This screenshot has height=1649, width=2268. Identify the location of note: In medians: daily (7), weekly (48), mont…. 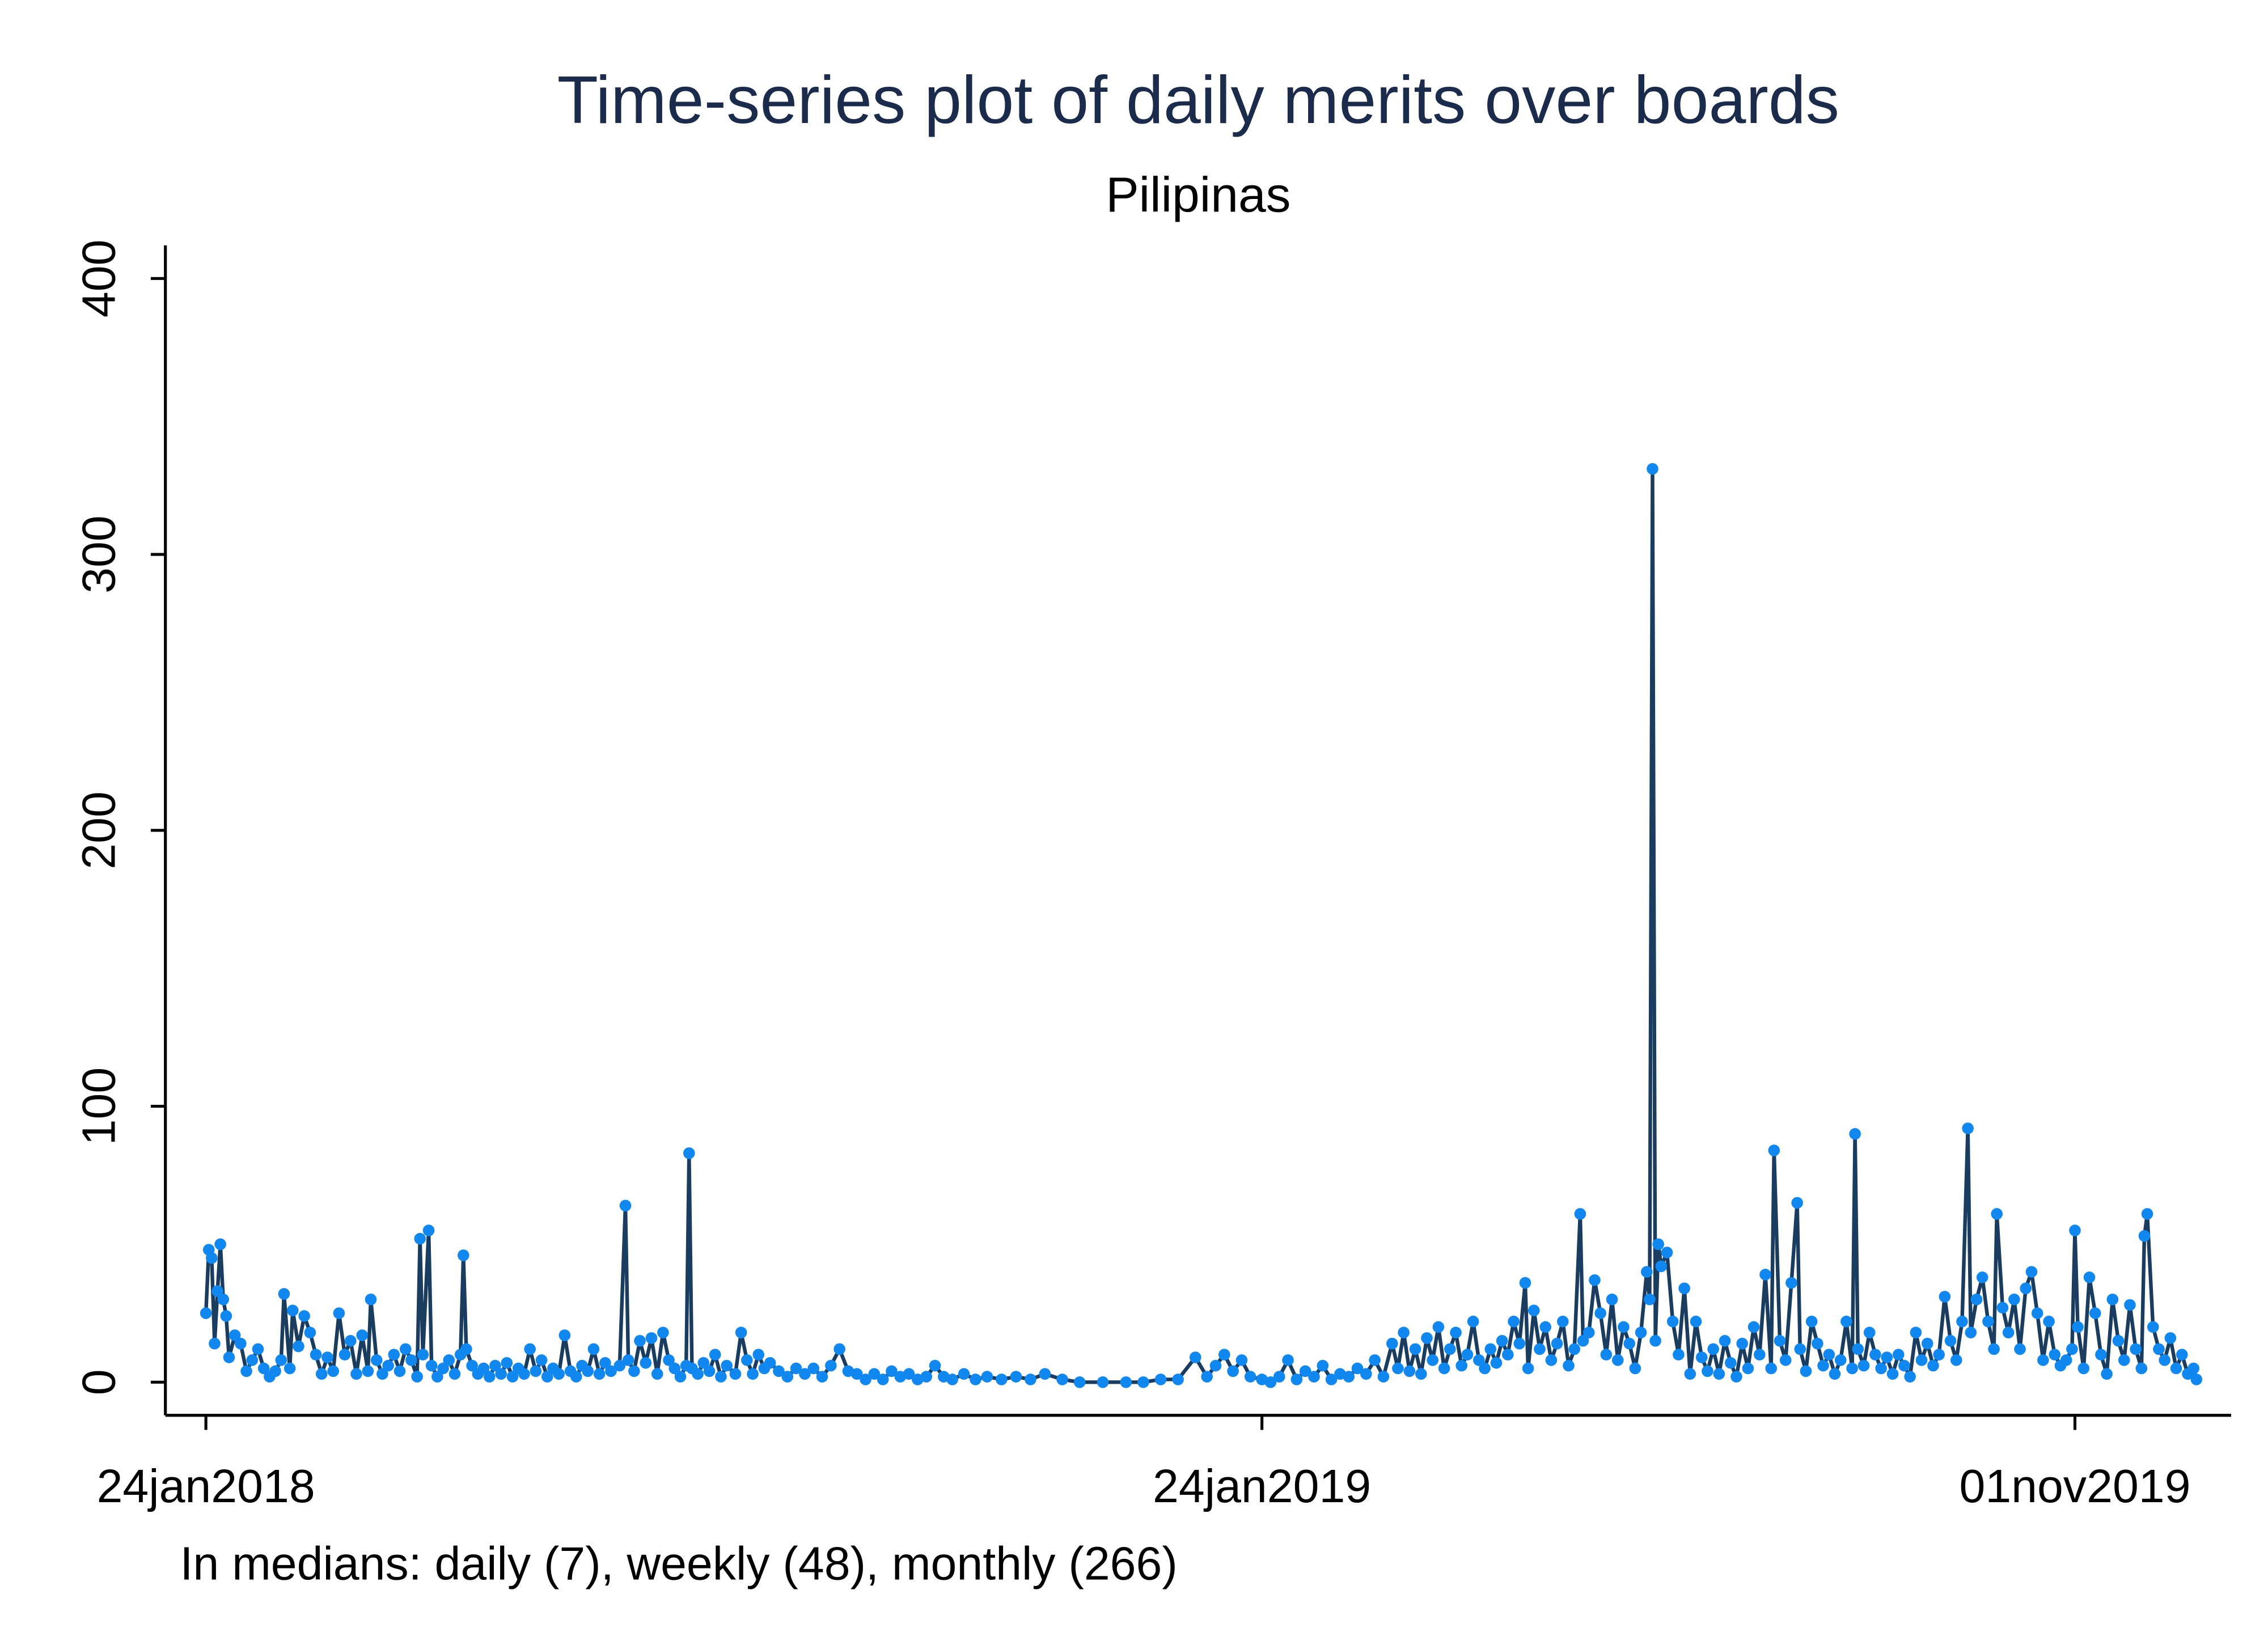
(678, 1563).